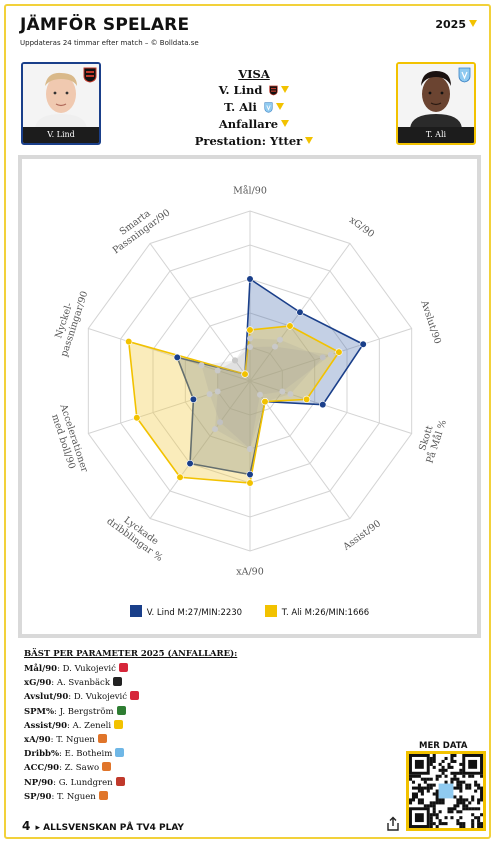  What do you see at coordinates (446, 791) in the screenshot?
I see `qr-code` at bounding box center [446, 791].